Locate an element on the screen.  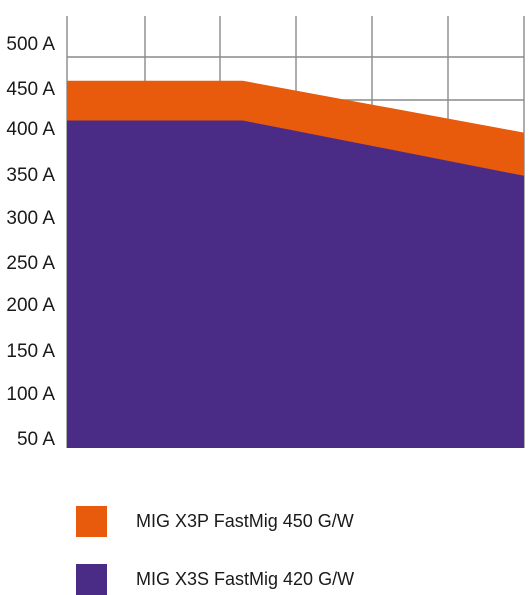
legend-label-mig-x3s: MIG X3S FastMig 420 G/W is located at coordinates (245, 578).